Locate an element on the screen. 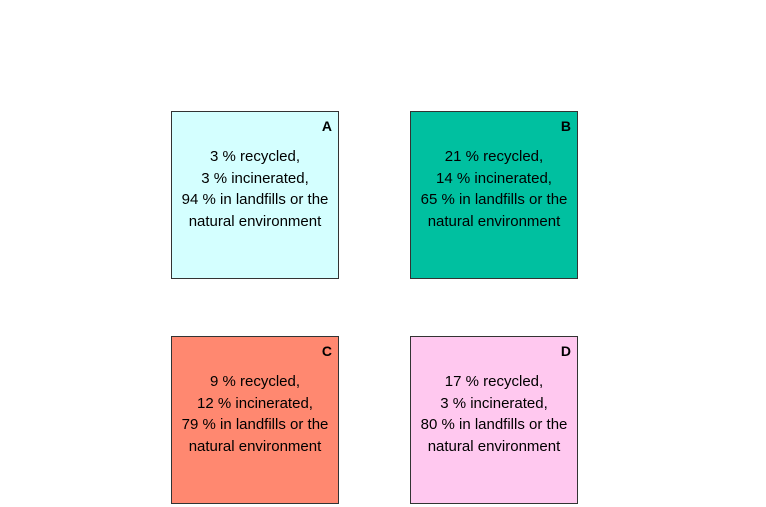 This screenshot has width=766, height=507. option-letter: D is located at coordinates (565, 351).